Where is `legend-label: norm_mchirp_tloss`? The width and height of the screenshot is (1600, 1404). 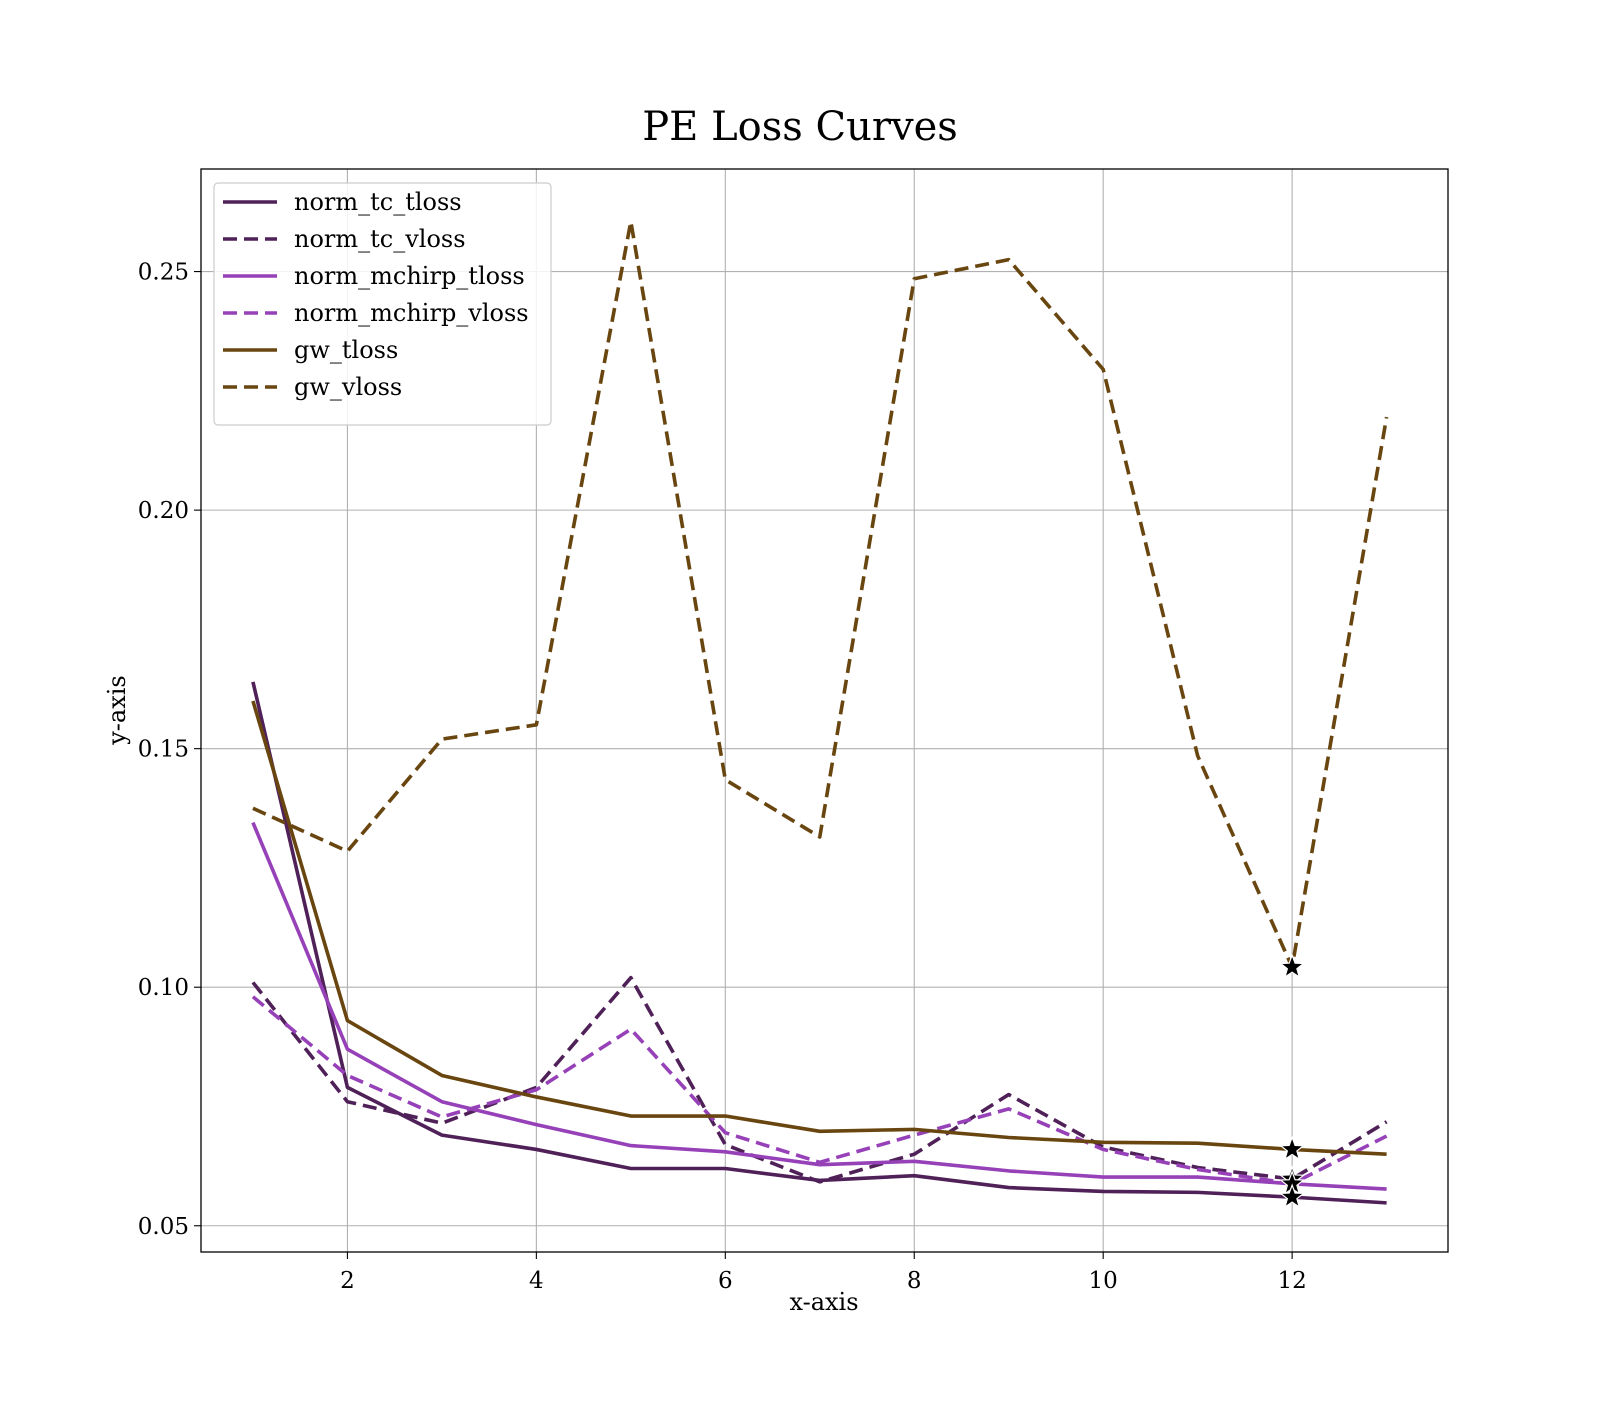 legend-label: norm_mchirp_tloss is located at coordinates (409, 276).